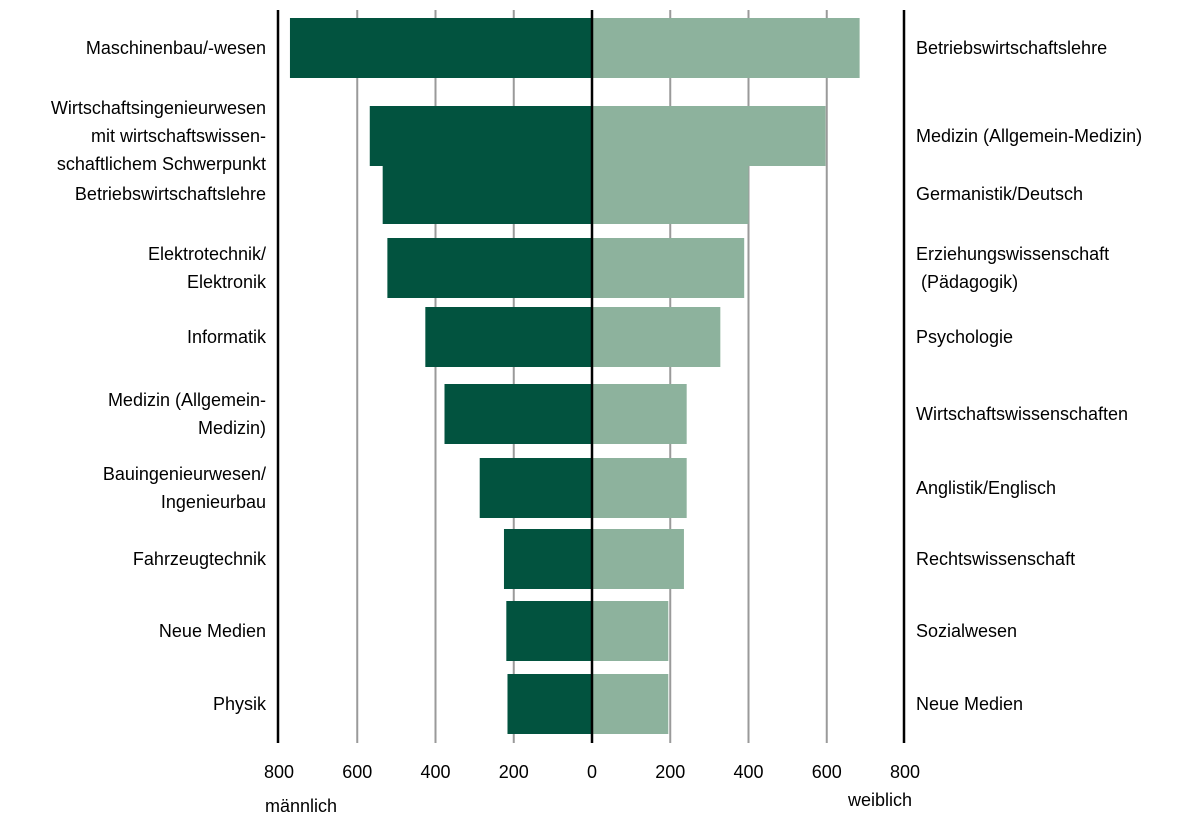 This screenshot has height=817, width=1193. What do you see at coordinates (1029, 136) in the screenshot?
I see `female-category-label-1: Medizin (Allgemein-Medizin)` at bounding box center [1029, 136].